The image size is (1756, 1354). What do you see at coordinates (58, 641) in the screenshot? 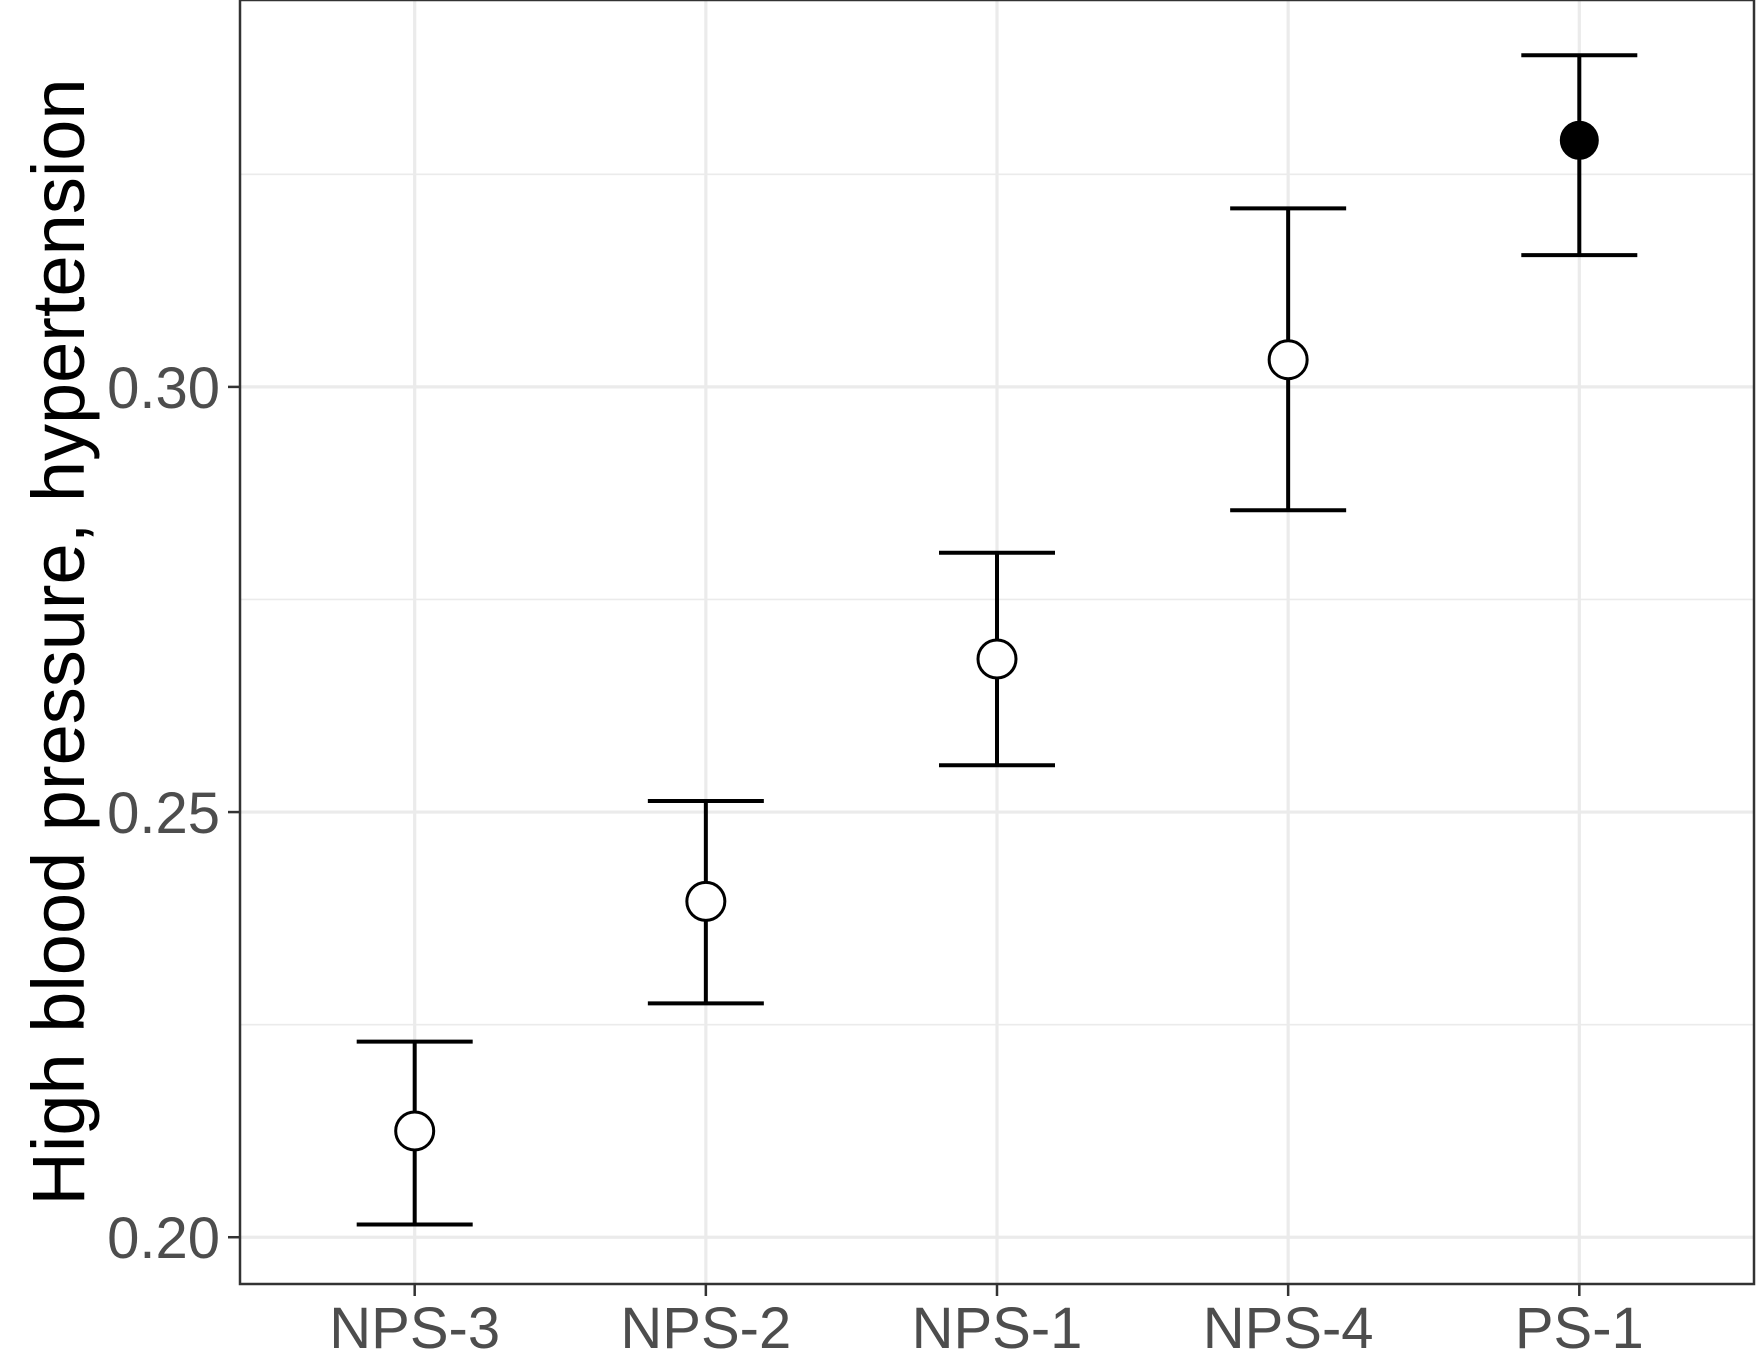
I see `y-axis-title: High blood pressure, hypertension` at bounding box center [58, 641].